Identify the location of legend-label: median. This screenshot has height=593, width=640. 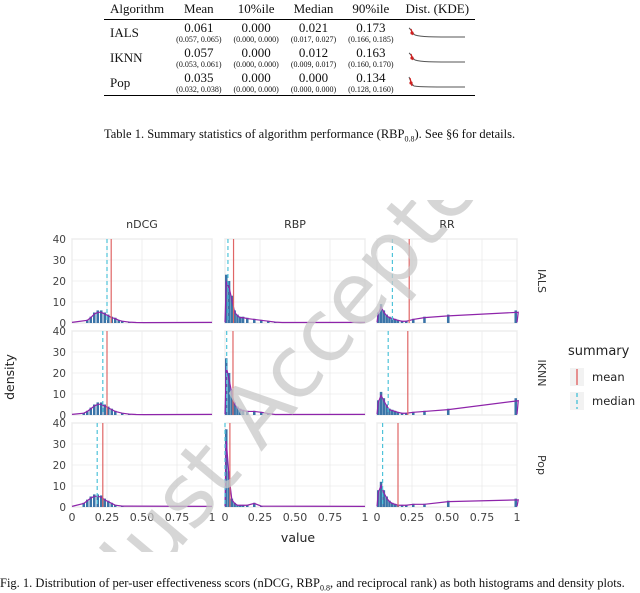
(613, 401).